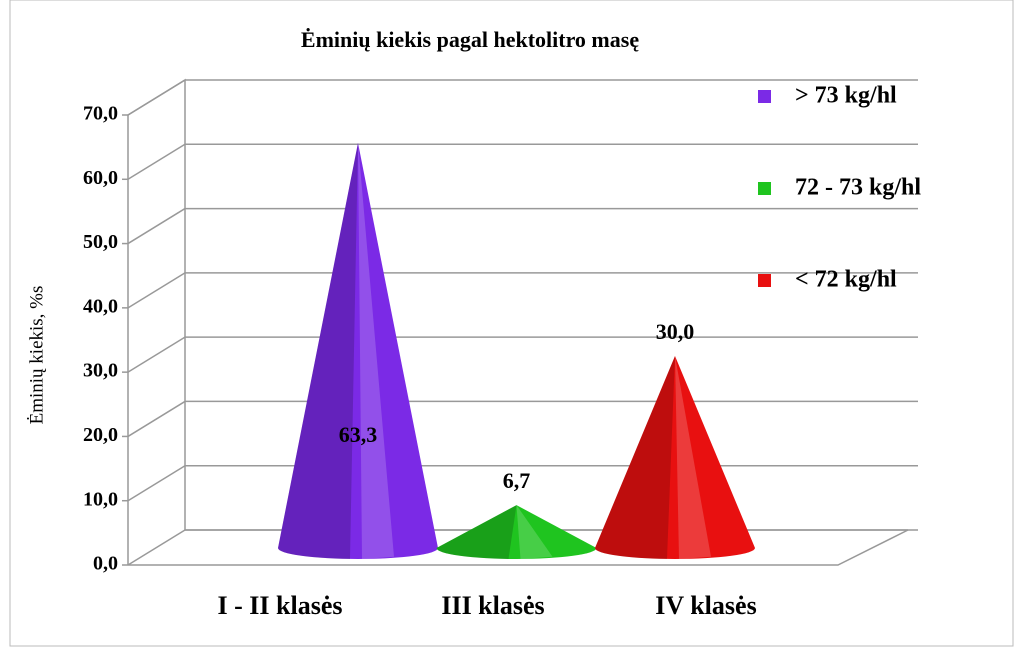 The width and height of the screenshot is (1014, 652). What do you see at coordinates (705, 605) in the screenshot?
I see `x-tick-label: IV klasės` at bounding box center [705, 605].